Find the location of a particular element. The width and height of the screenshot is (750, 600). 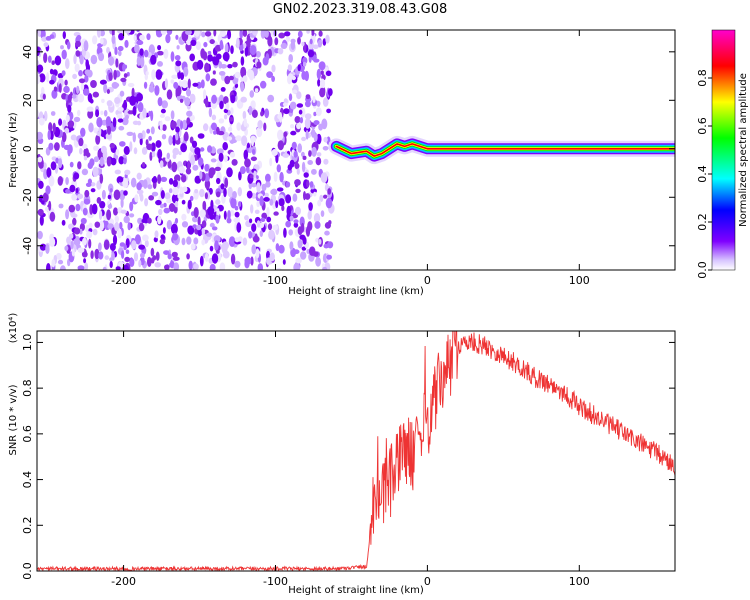

spectrogram-y-tick-label: 40 is located at coordinates (27, 52).